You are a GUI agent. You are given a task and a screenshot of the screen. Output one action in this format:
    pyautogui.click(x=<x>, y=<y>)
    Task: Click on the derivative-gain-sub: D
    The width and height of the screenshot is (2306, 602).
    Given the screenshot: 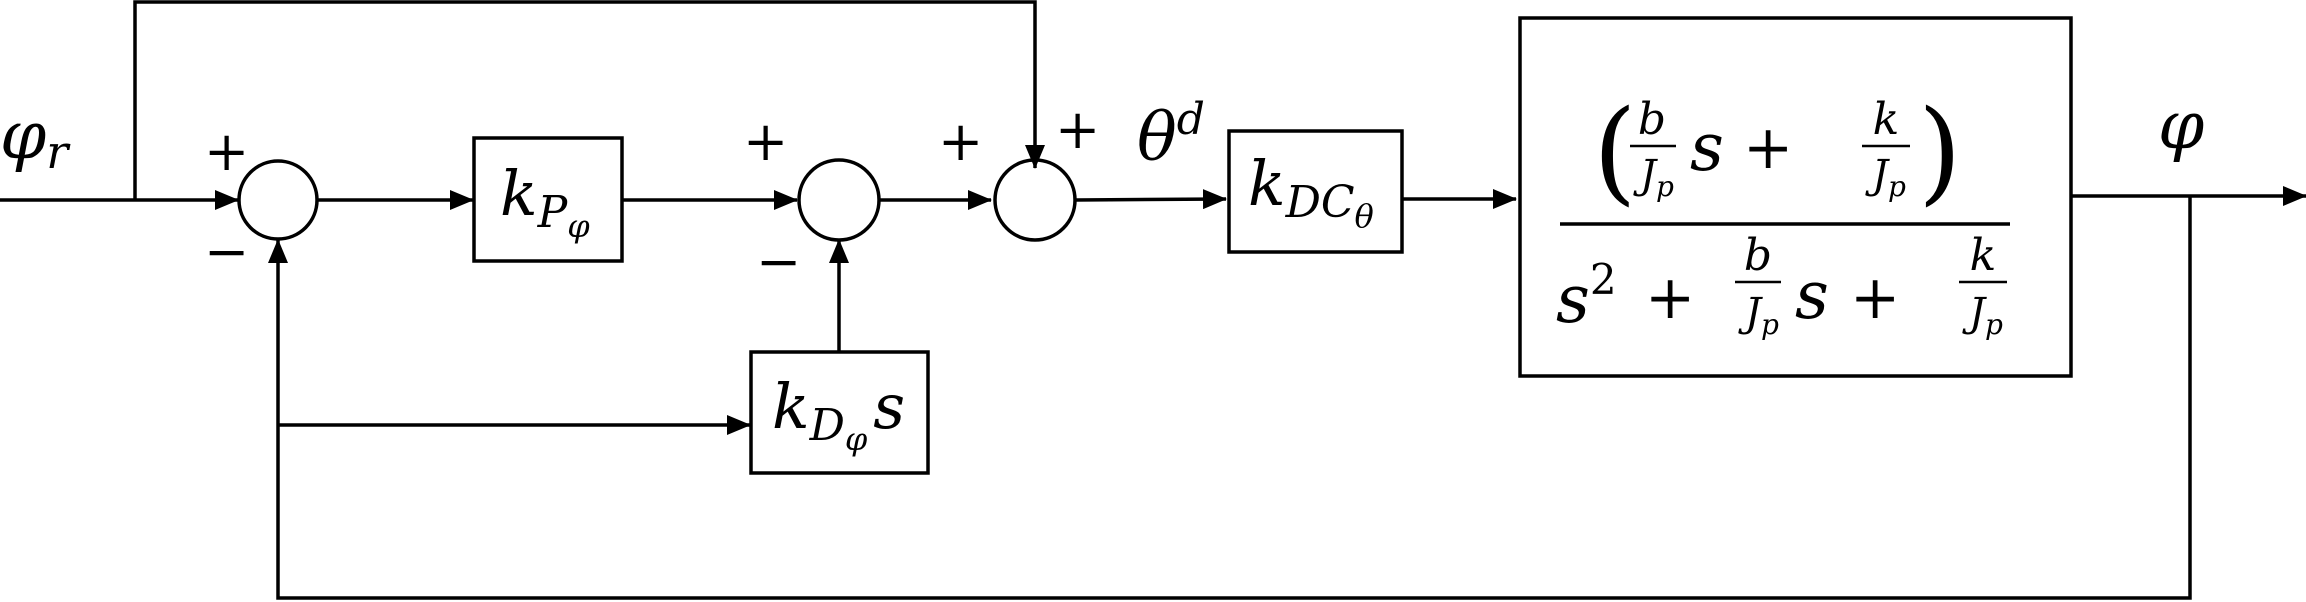 What is the action you would take?
    pyautogui.click(x=827, y=425)
    